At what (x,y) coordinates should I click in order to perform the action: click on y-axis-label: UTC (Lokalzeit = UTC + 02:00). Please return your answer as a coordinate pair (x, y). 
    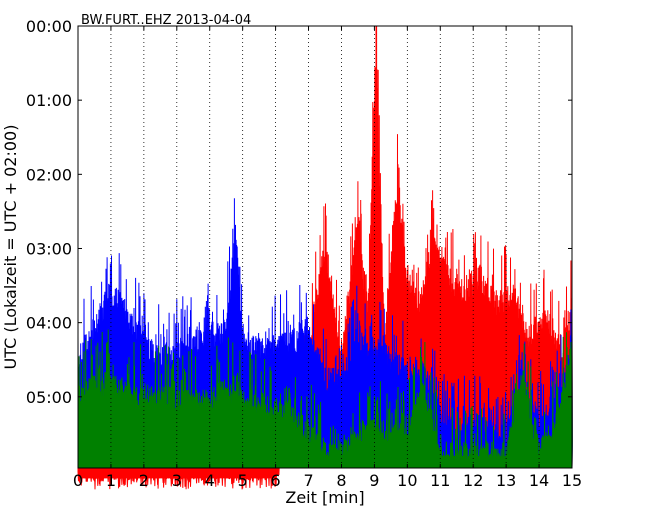
    Looking at the image, I should click on (10, 247).